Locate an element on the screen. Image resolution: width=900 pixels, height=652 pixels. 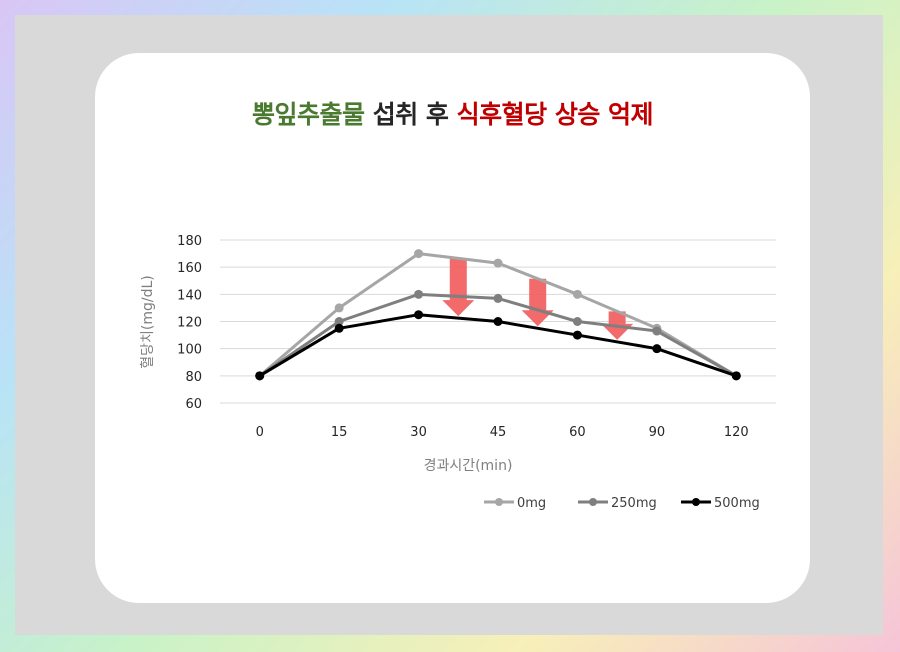
legend: 0mg 250mg 500mg is located at coordinates (622, 503).